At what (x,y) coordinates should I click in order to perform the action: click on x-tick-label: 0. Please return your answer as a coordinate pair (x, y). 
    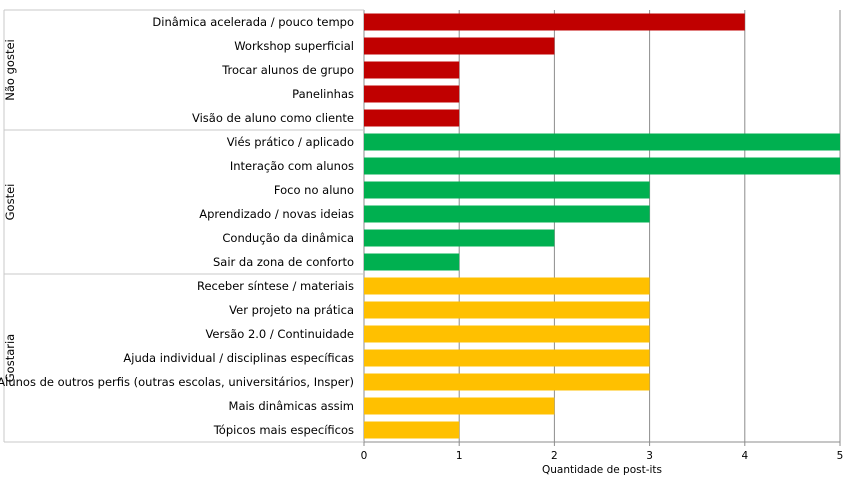
    Looking at the image, I should click on (364, 456).